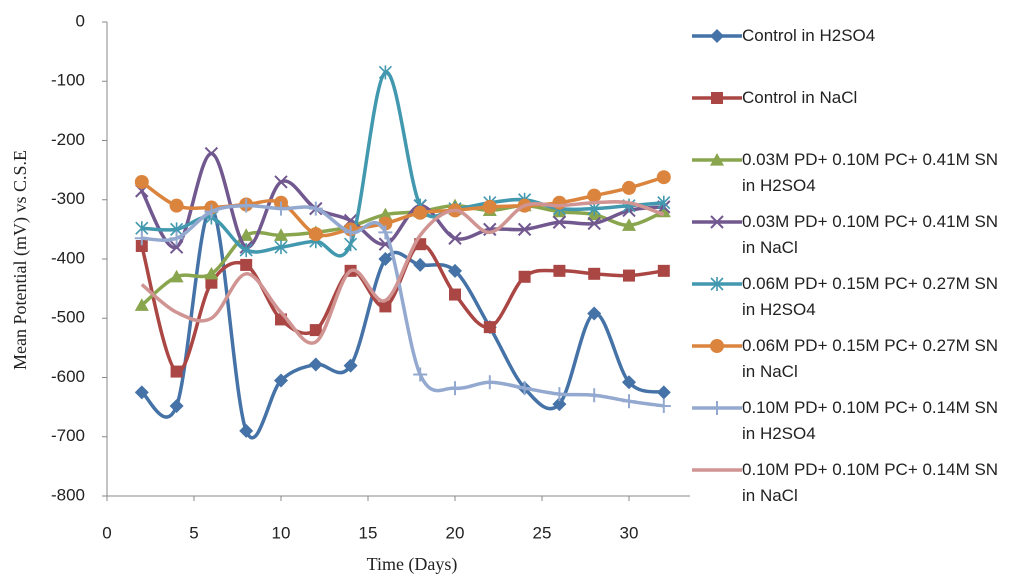  I want to click on y-tick-label: -300, so click(68, 198).